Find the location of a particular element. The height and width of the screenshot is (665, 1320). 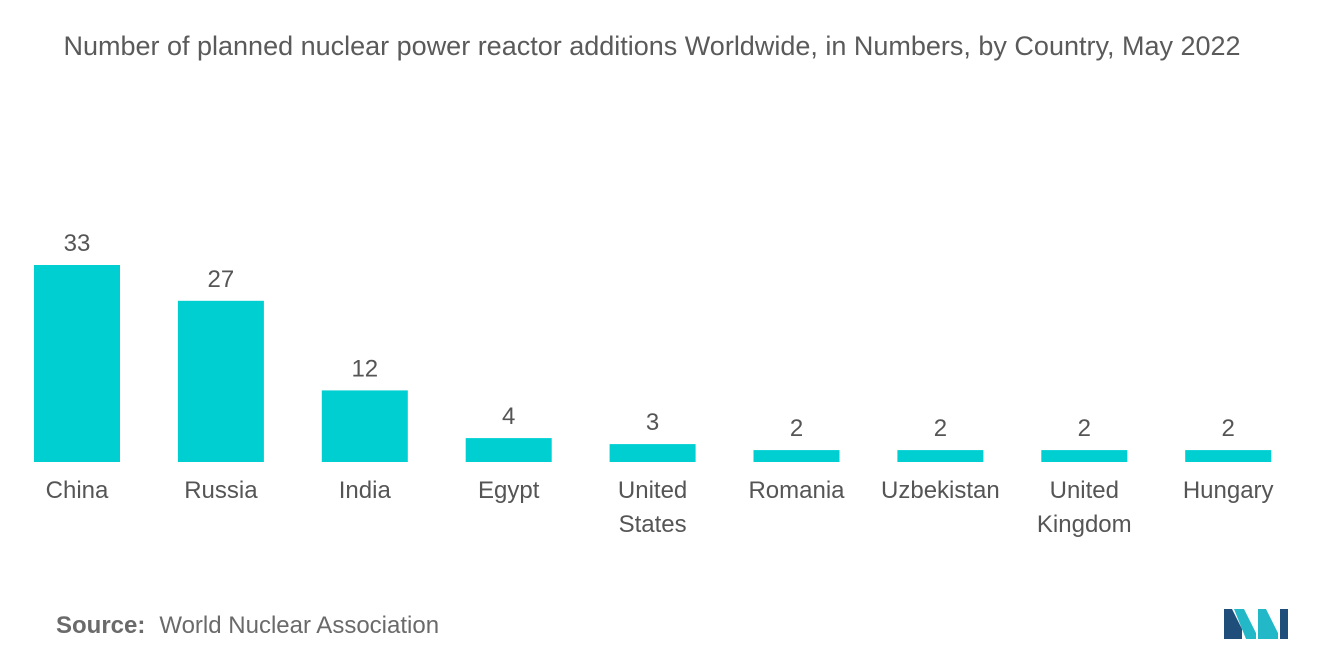

value-label-egypt: 4 is located at coordinates (508, 416).